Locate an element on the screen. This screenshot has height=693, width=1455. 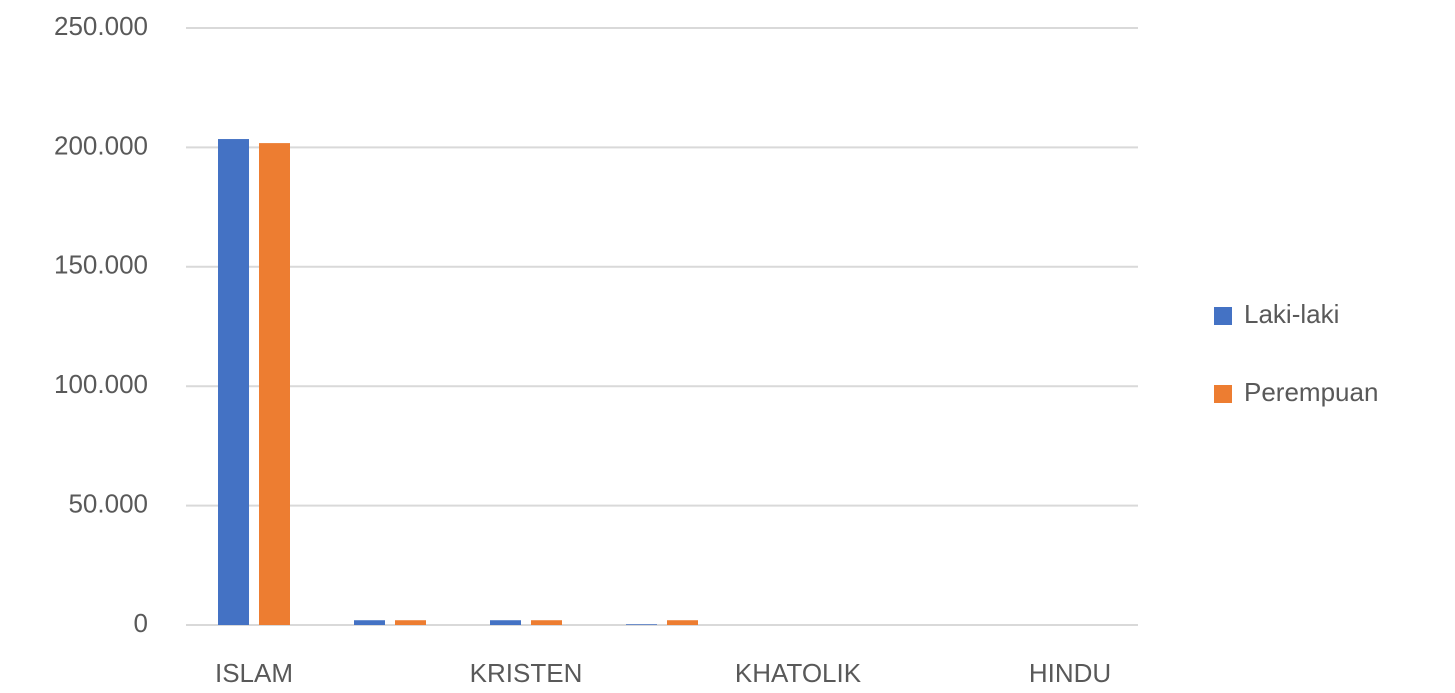
y-tick-label: 0 is located at coordinates (141, 623).